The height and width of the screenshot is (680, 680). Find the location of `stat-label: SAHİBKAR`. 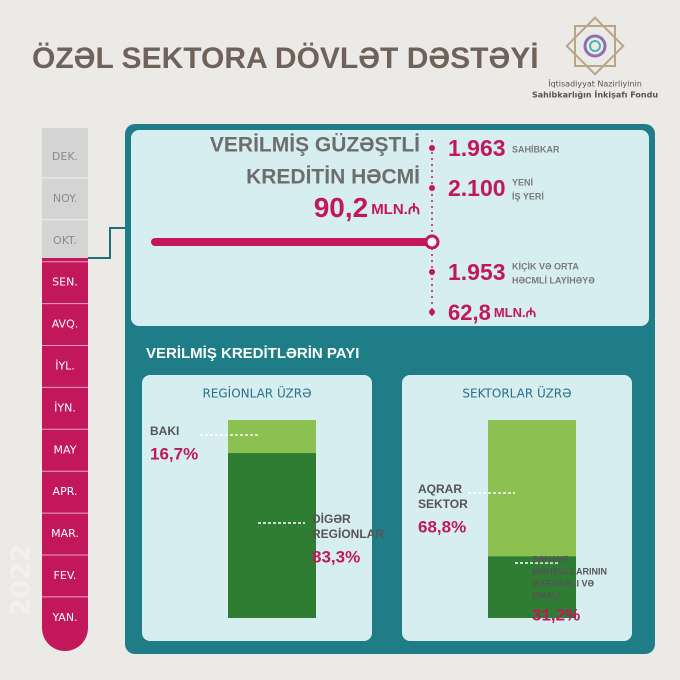

stat-label: SAHİBKAR is located at coordinates (536, 149).